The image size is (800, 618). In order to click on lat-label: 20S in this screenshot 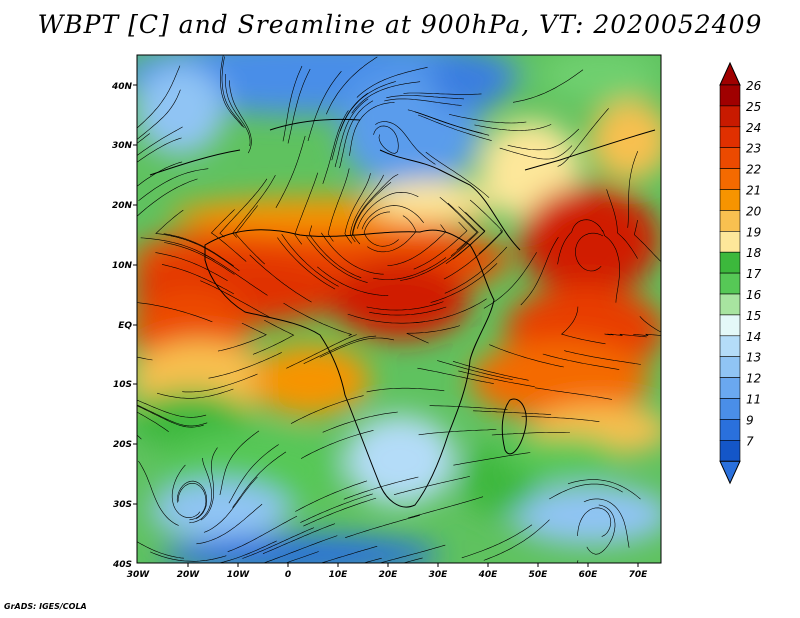, I will do `click(122, 445)`.